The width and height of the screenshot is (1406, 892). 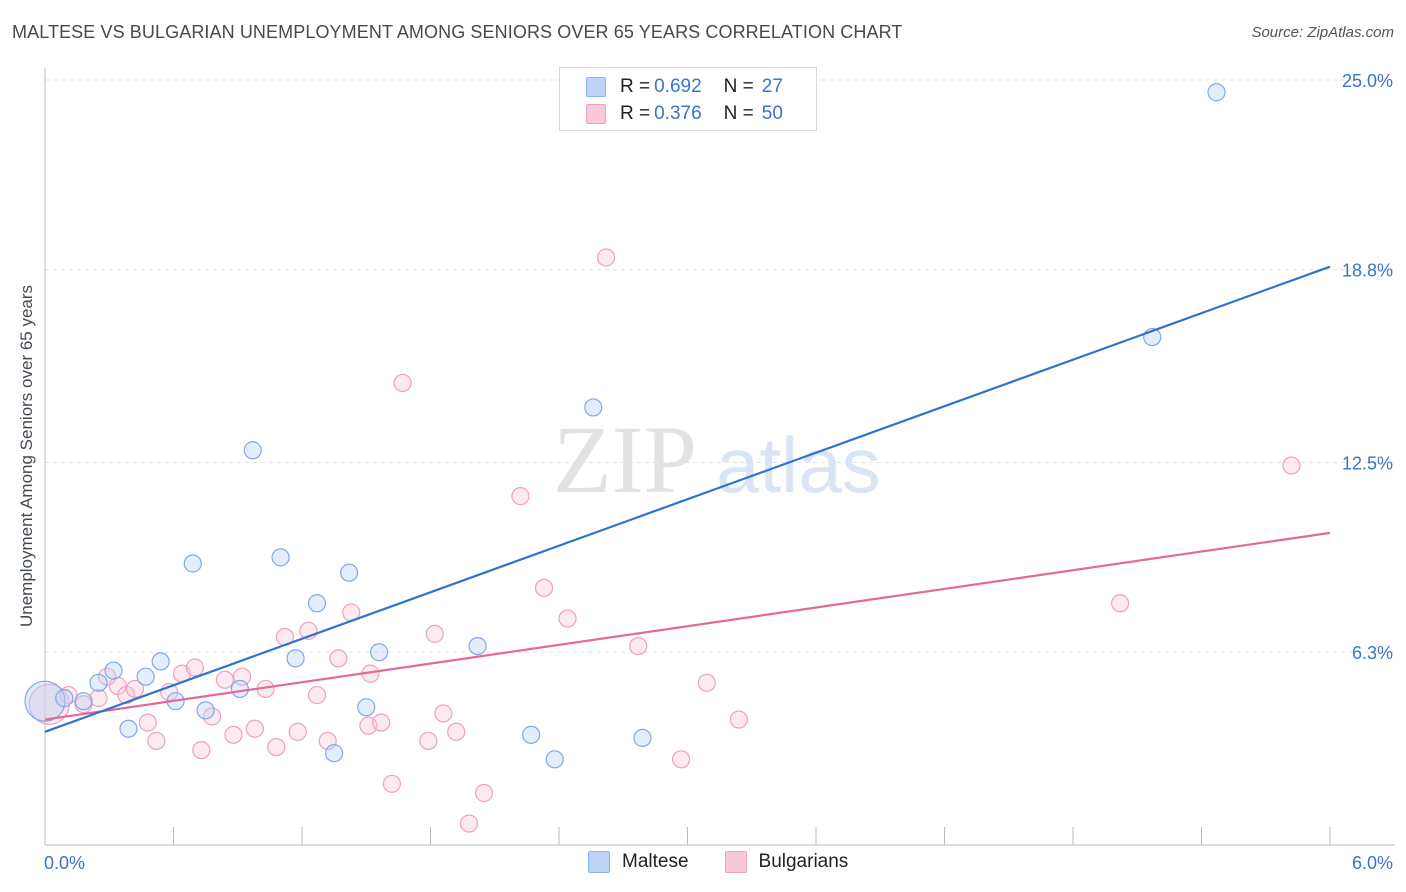 I want to click on legend-item-maltese: Maltese, so click(x=638, y=862).